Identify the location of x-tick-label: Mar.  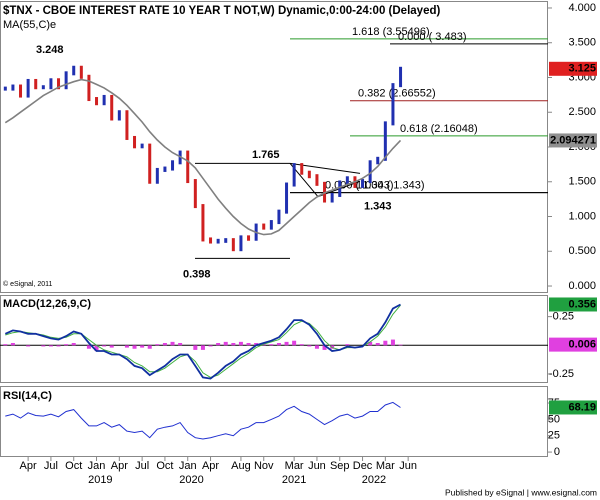
(294, 466).